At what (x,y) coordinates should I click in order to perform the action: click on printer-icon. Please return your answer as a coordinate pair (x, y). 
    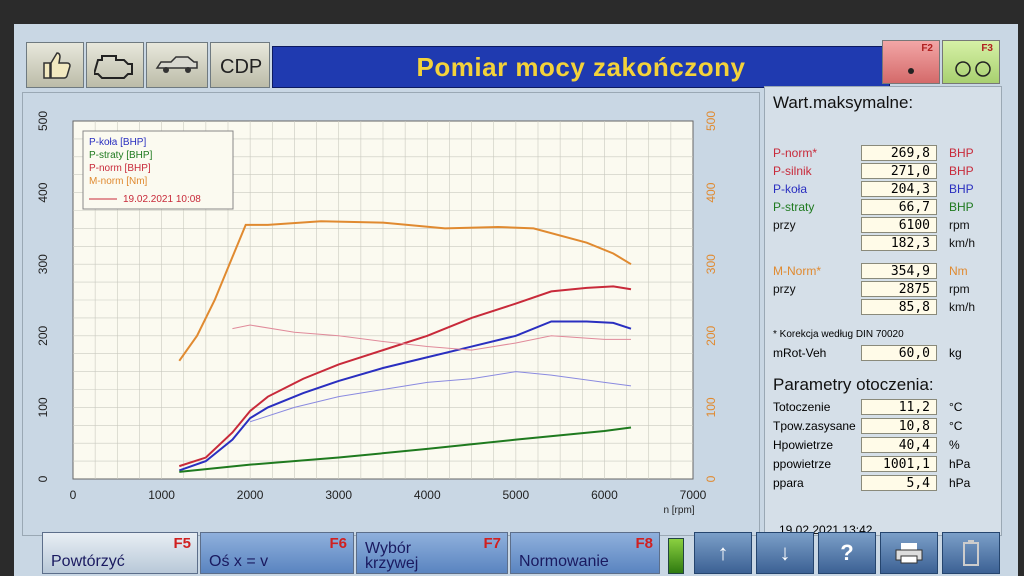
    Looking at the image, I should click on (909, 553).